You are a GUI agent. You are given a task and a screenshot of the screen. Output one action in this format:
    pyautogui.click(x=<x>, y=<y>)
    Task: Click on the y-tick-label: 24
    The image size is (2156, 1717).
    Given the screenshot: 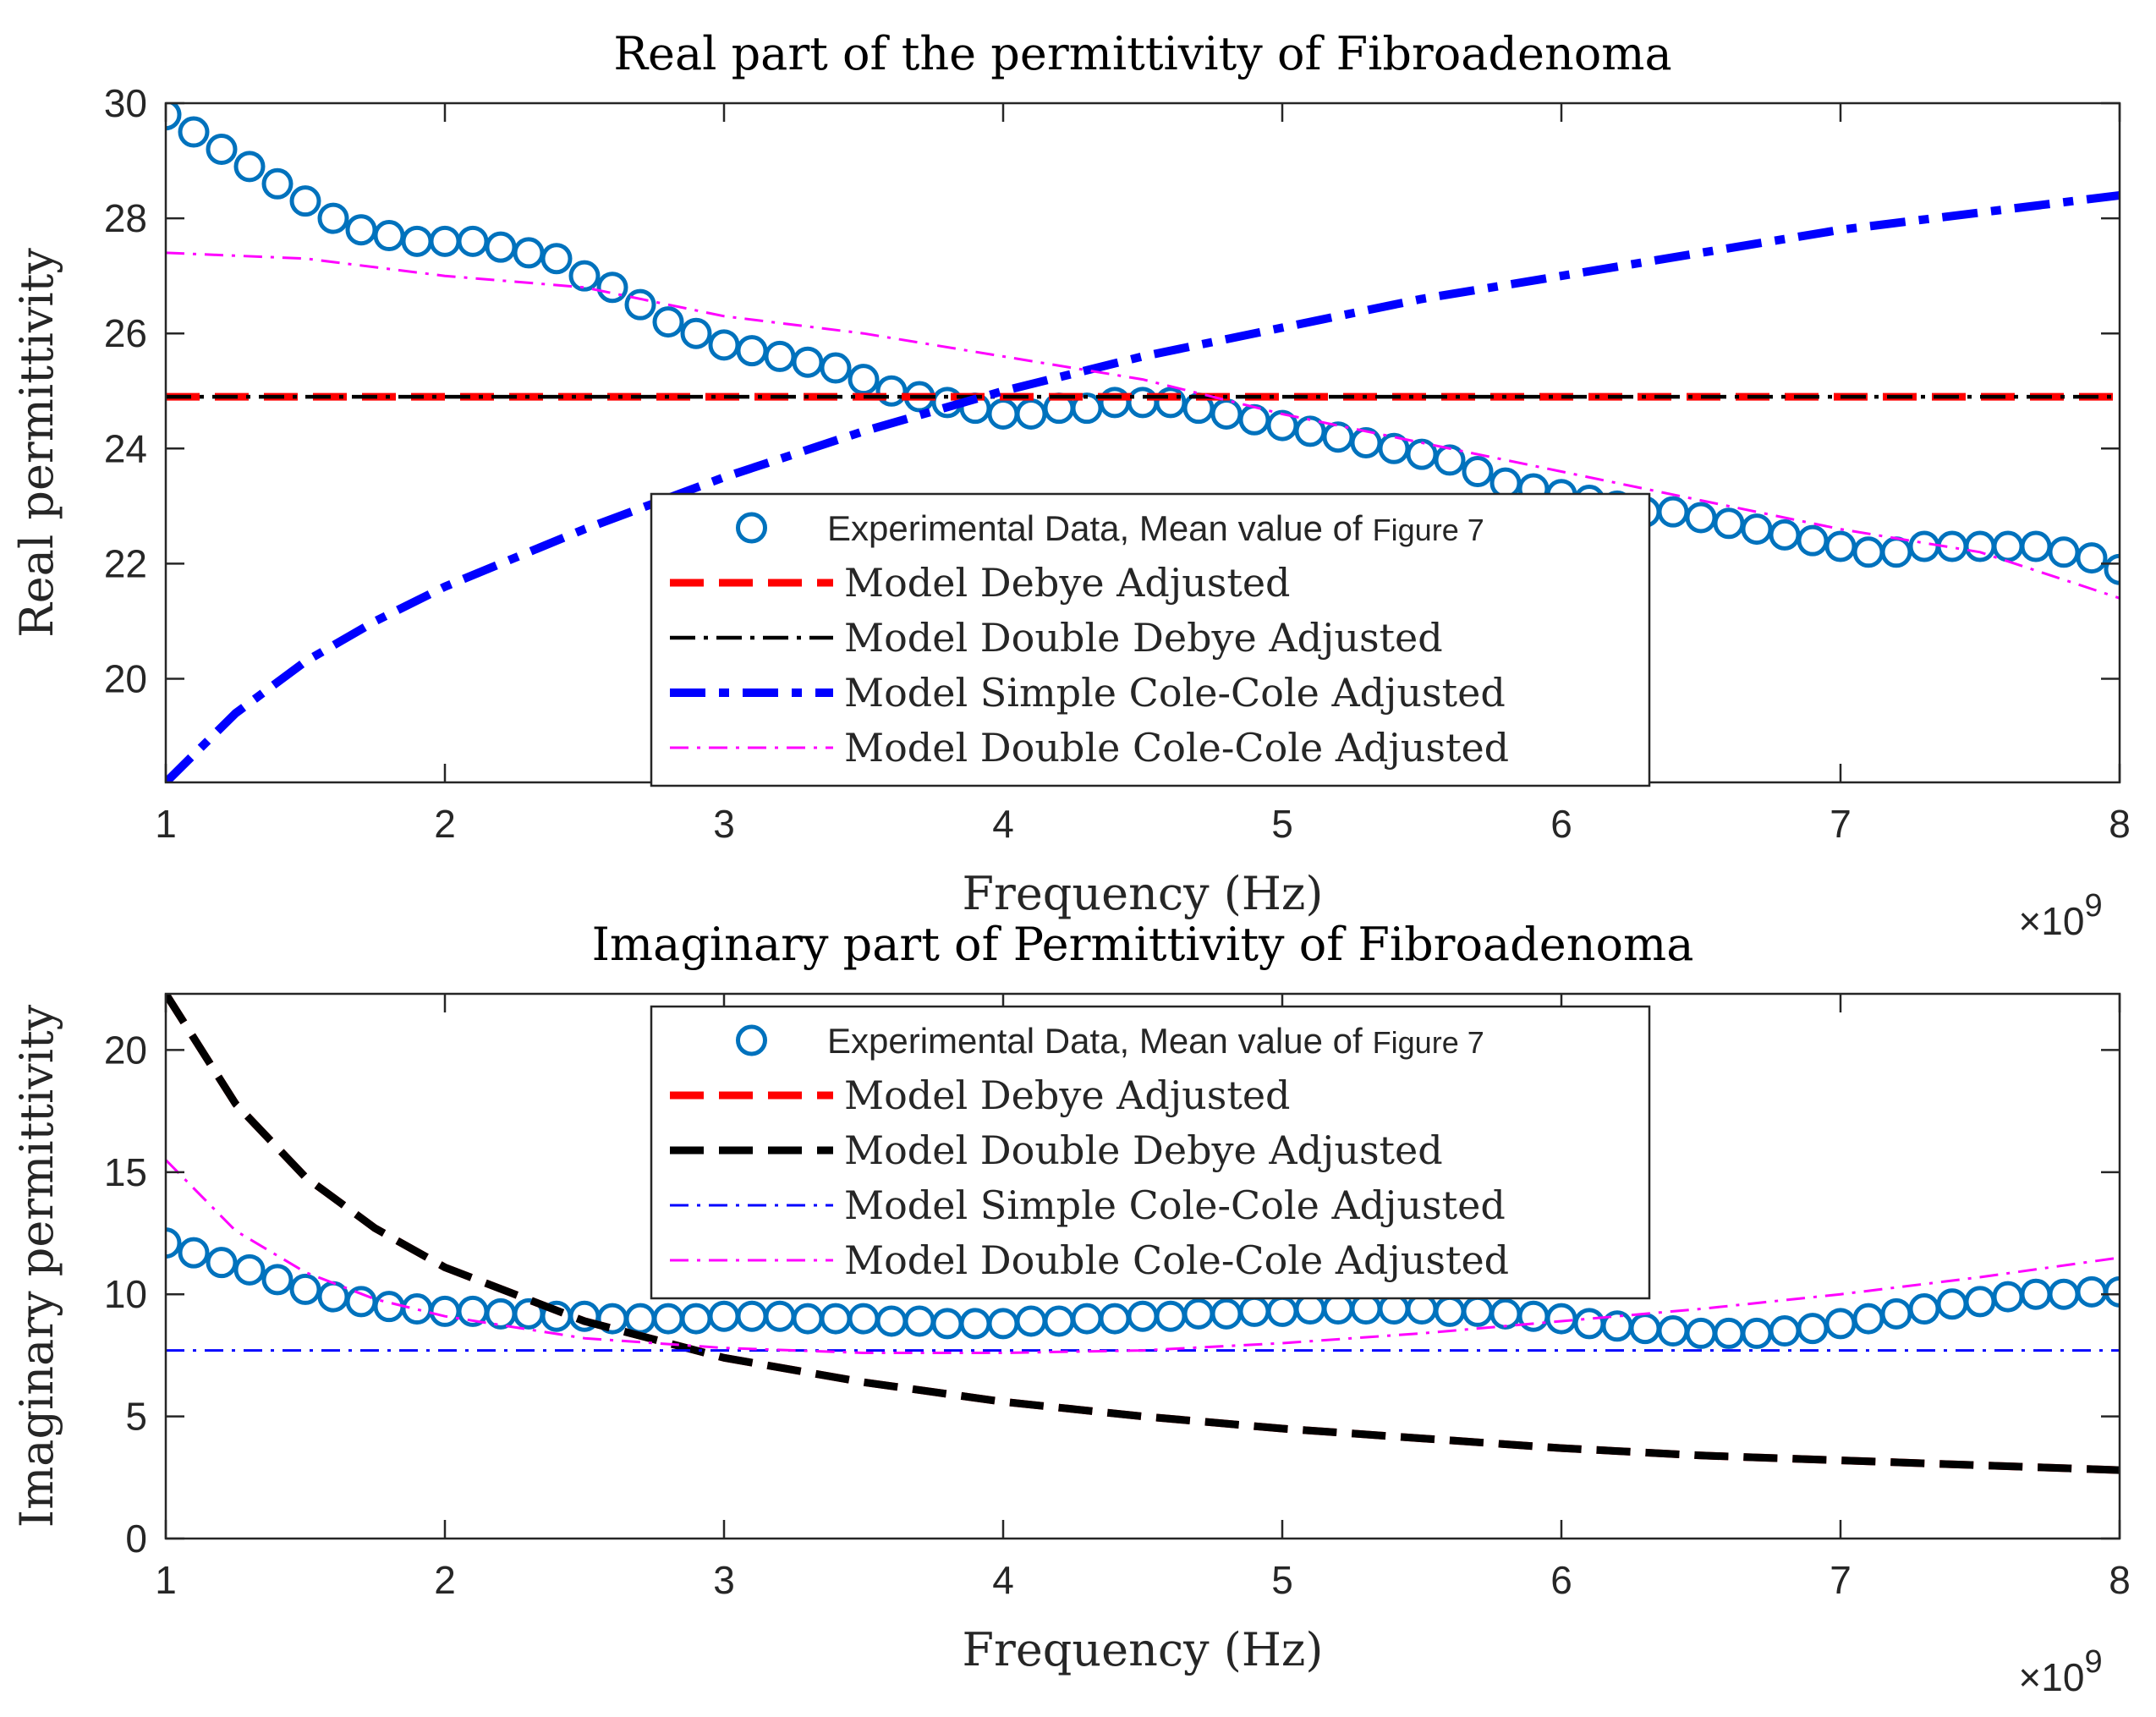 What is the action you would take?
    pyautogui.click(x=126, y=448)
    